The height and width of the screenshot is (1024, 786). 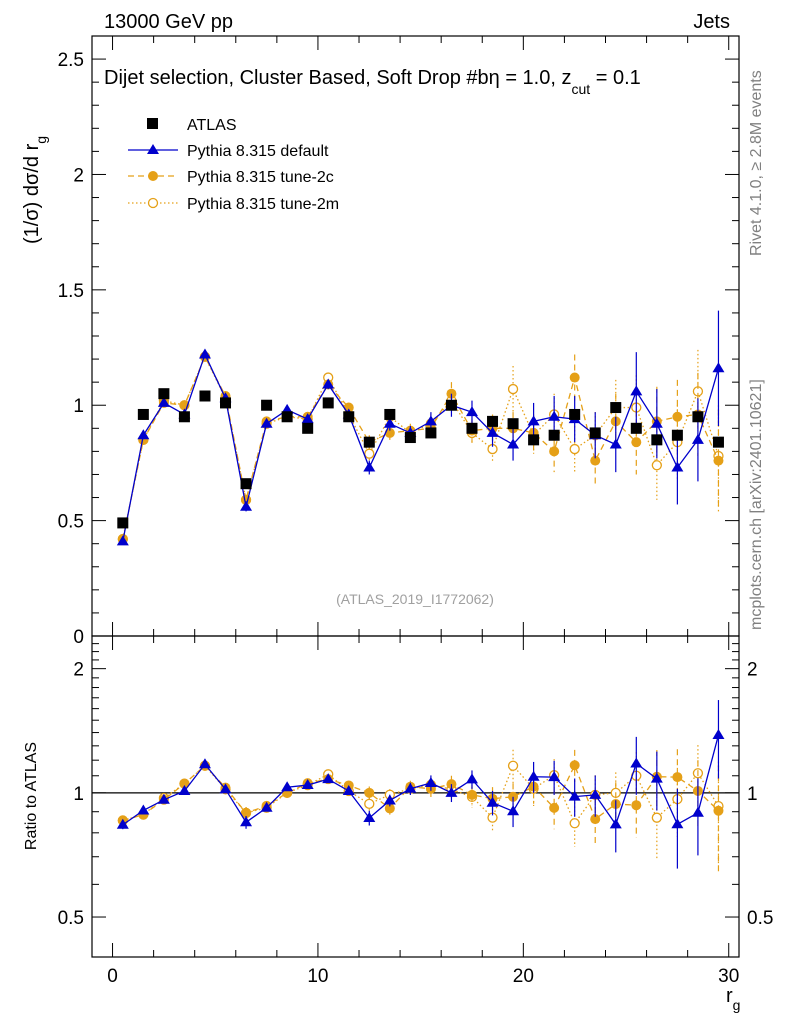 What do you see at coordinates (78, 175) in the screenshot?
I see `main-ytick-label: 2` at bounding box center [78, 175].